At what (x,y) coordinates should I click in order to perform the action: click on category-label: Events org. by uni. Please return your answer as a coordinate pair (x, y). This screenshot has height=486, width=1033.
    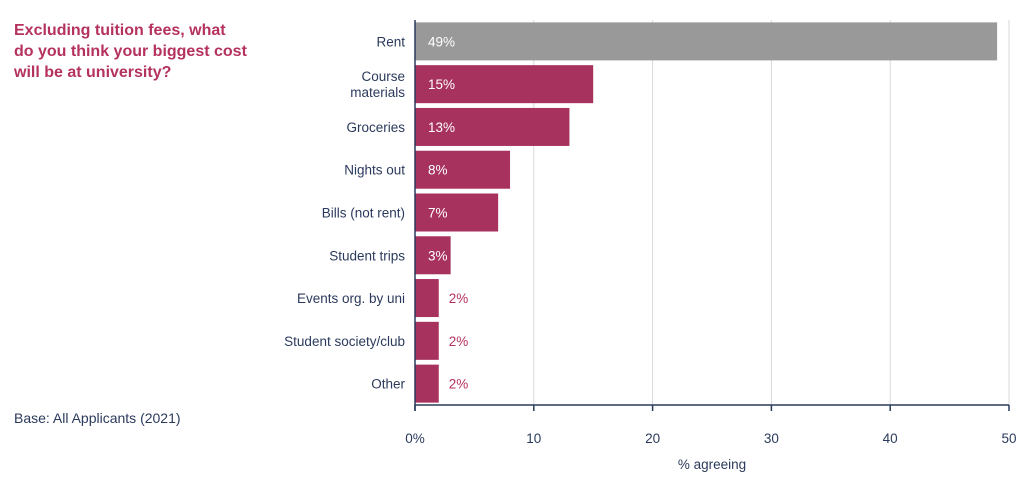
    Looking at the image, I should click on (351, 298).